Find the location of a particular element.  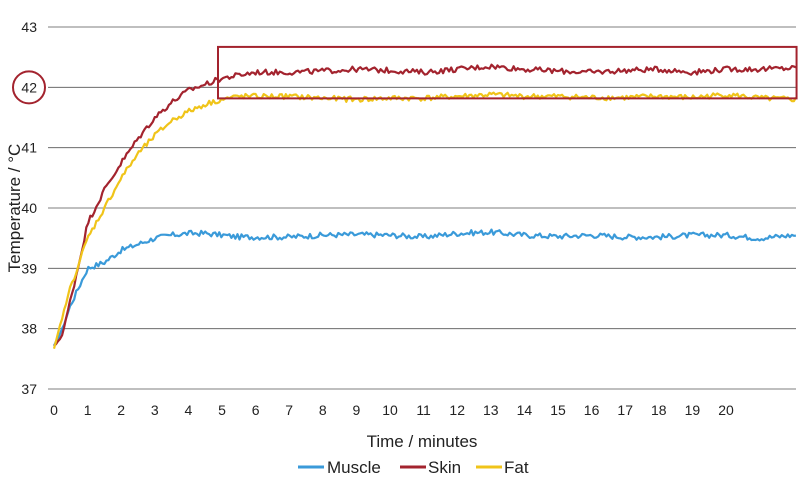

y-tick-38: 38 is located at coordinates (29, 329).